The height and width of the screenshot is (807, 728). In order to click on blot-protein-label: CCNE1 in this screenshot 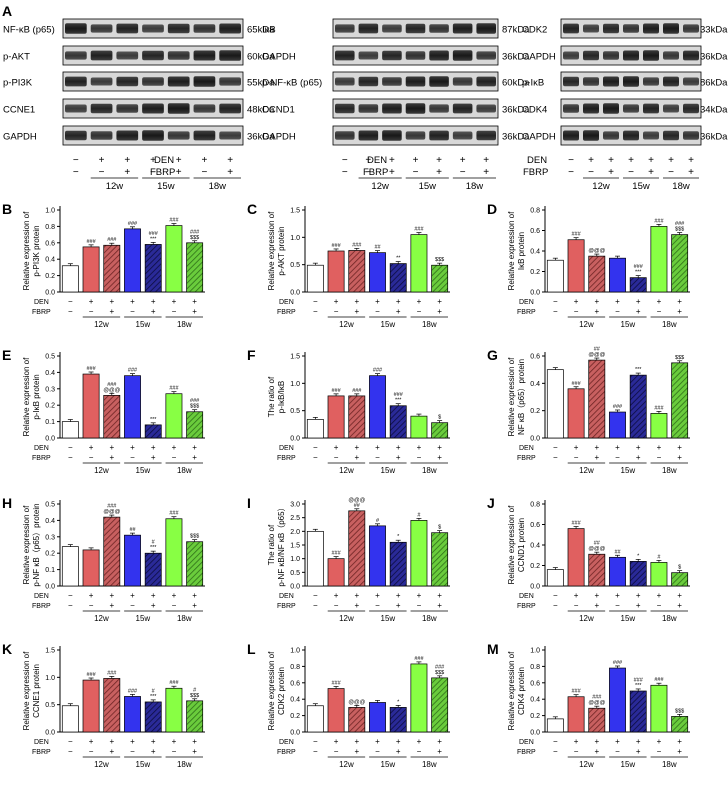, I will do `click(19, 110)`.